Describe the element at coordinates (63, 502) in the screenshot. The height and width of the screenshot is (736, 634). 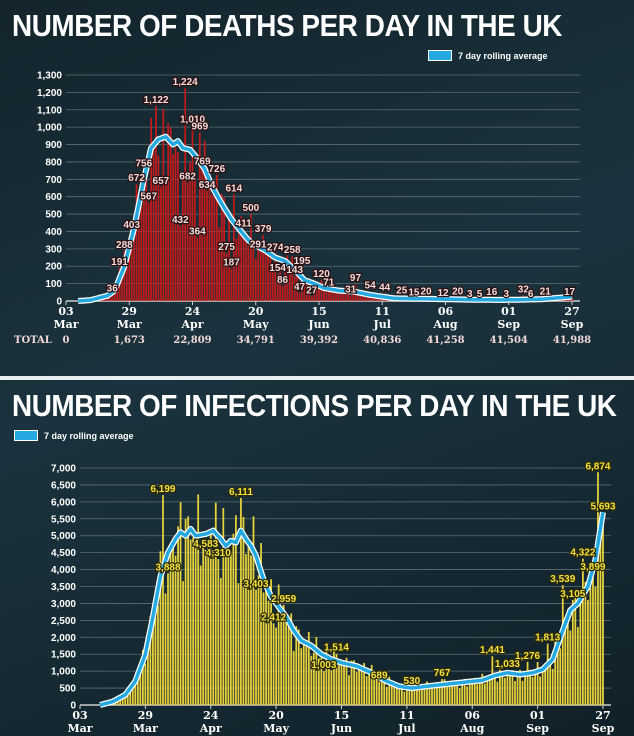
I see `y-tick-label: 6,000` at that location.